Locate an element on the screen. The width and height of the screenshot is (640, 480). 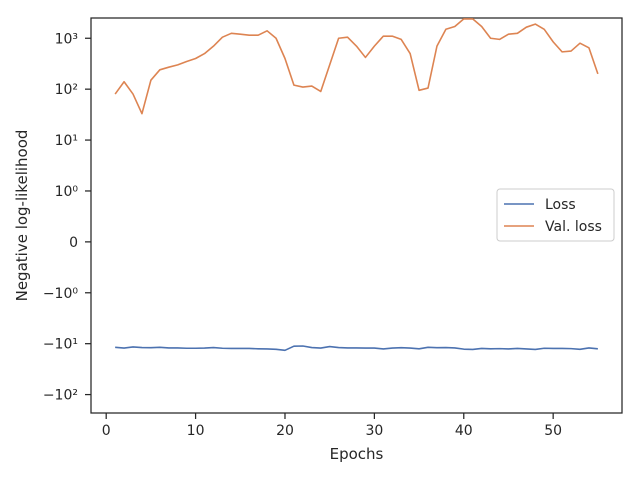
legend: Loss Val. loss is located at coordinates (555, 215).